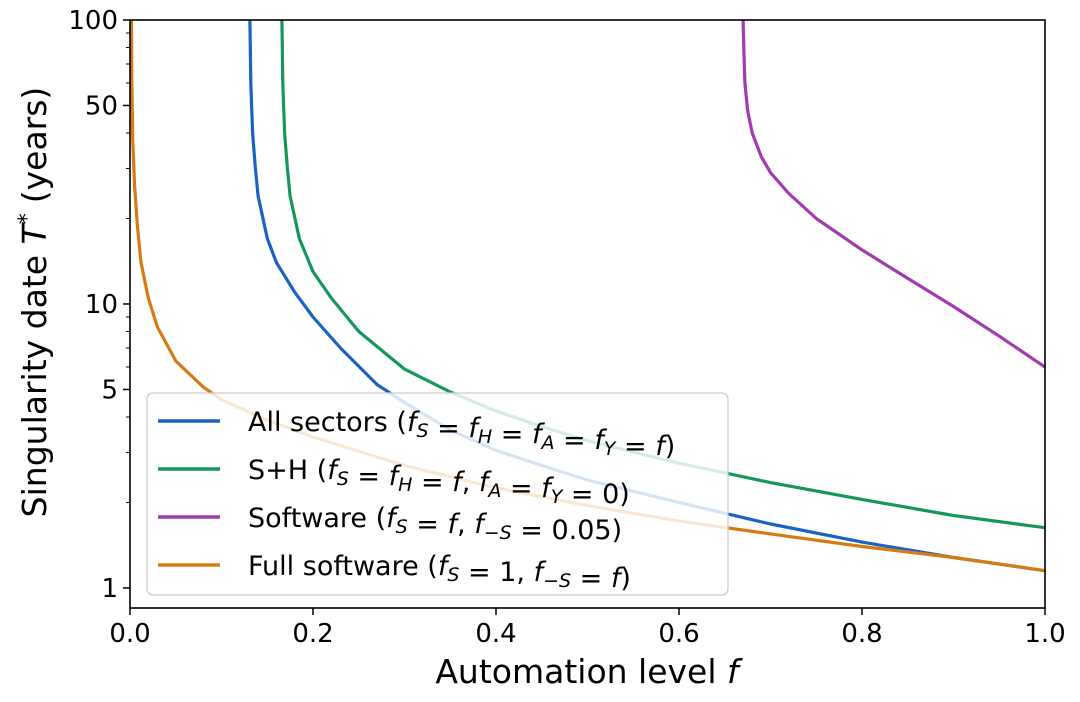 The height and width of the screenshot is (702, 1080). What do you see at coordinates (109, 589) in the screenshot?
I see `y-tick-label: 1` at bounding box center [109, 589].